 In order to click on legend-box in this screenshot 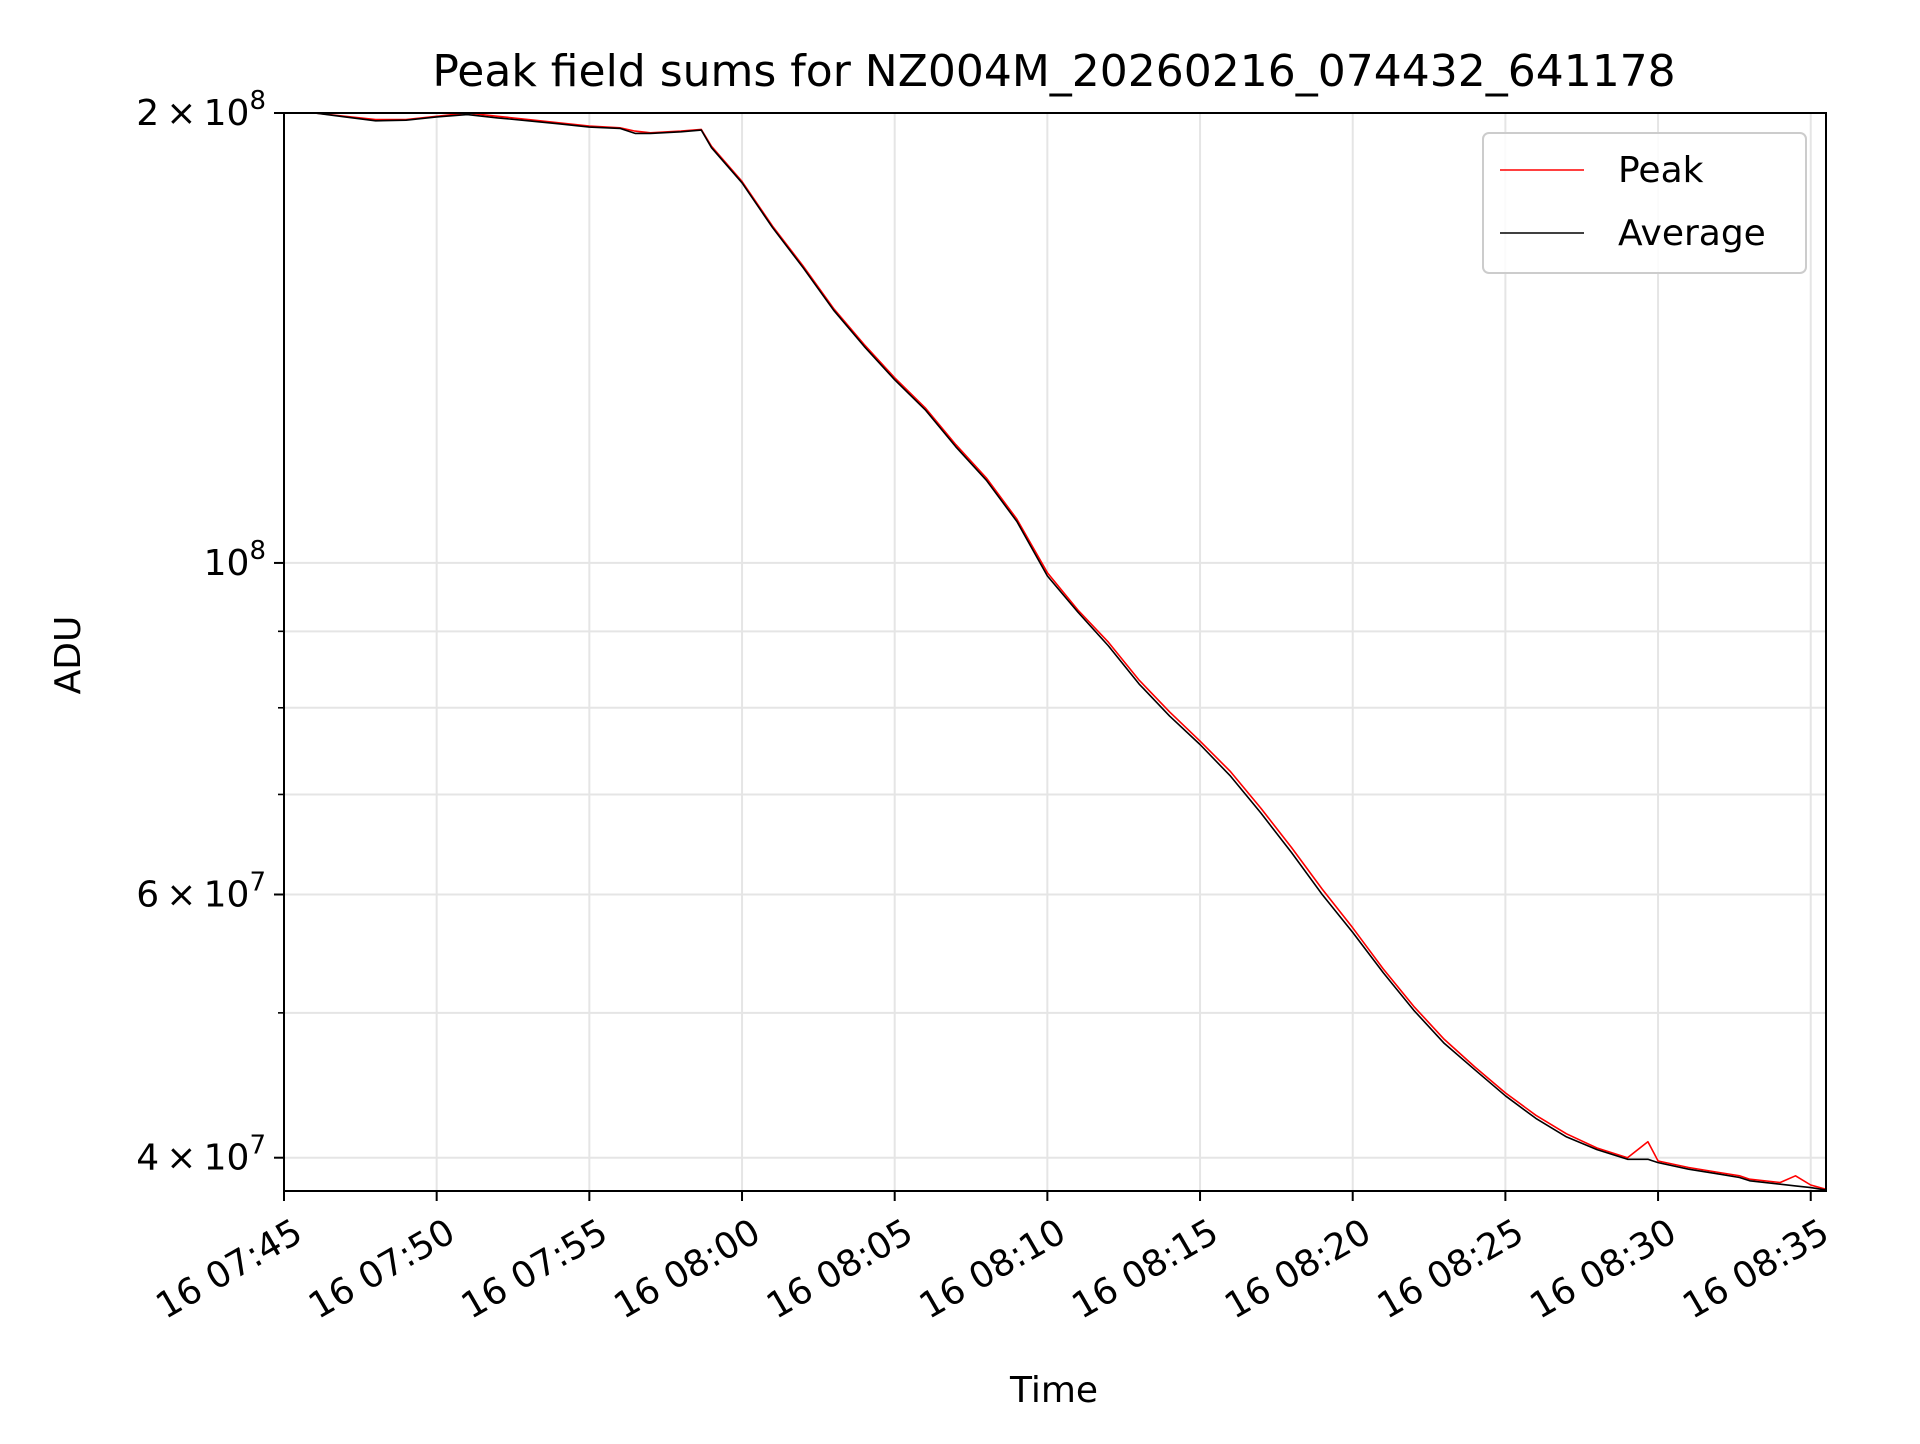, I will do `click(1644, 203)`.